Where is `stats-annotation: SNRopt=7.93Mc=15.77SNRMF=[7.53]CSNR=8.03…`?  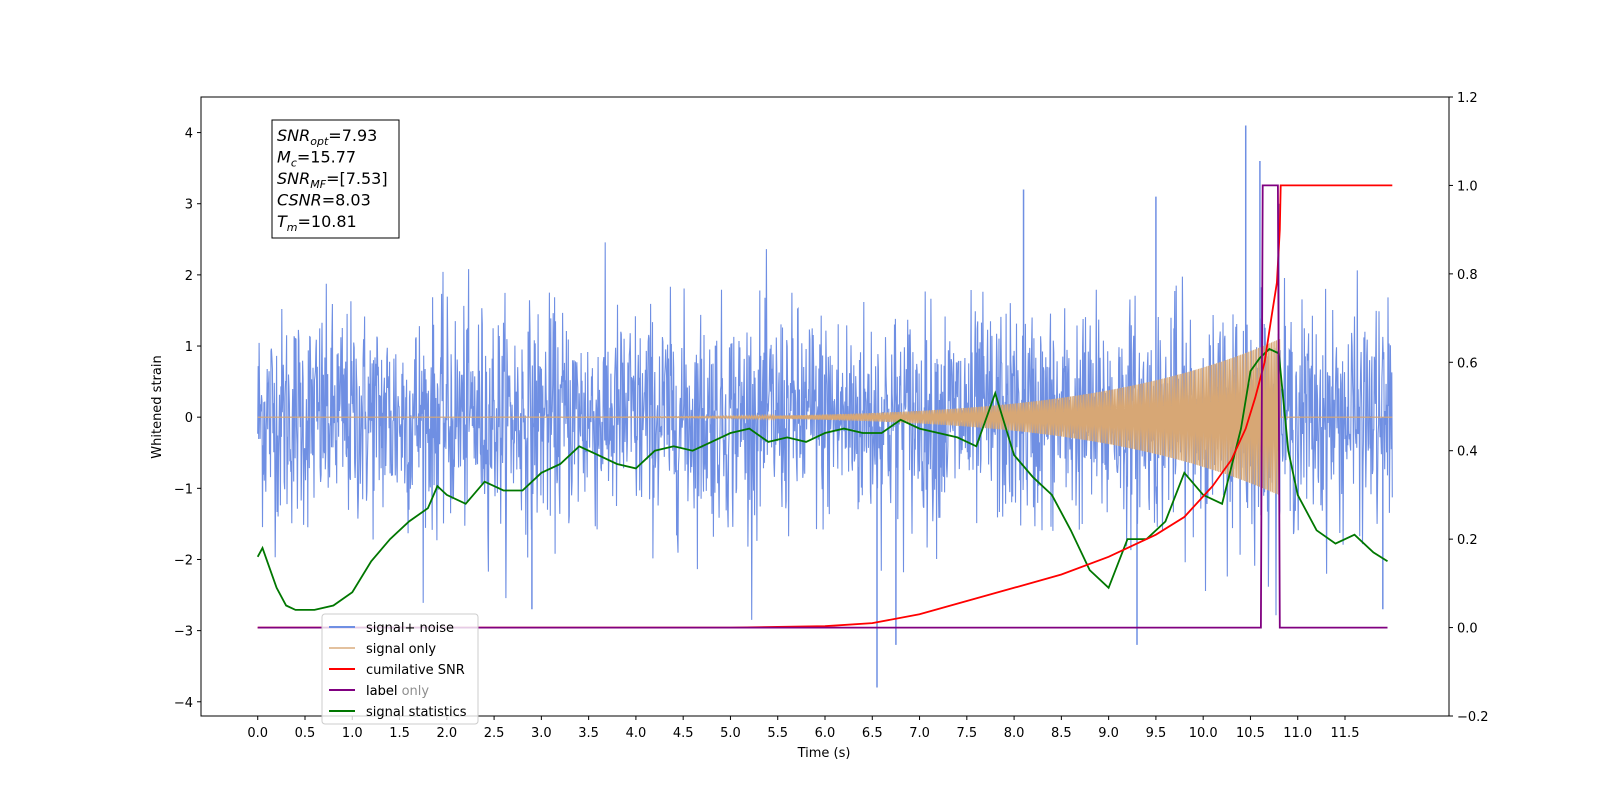
stats-annotation: SNRopt=7.93Mc=15.77SNRMF=[7.53]CSNR=8.03… is located at coordinates (335, 179).